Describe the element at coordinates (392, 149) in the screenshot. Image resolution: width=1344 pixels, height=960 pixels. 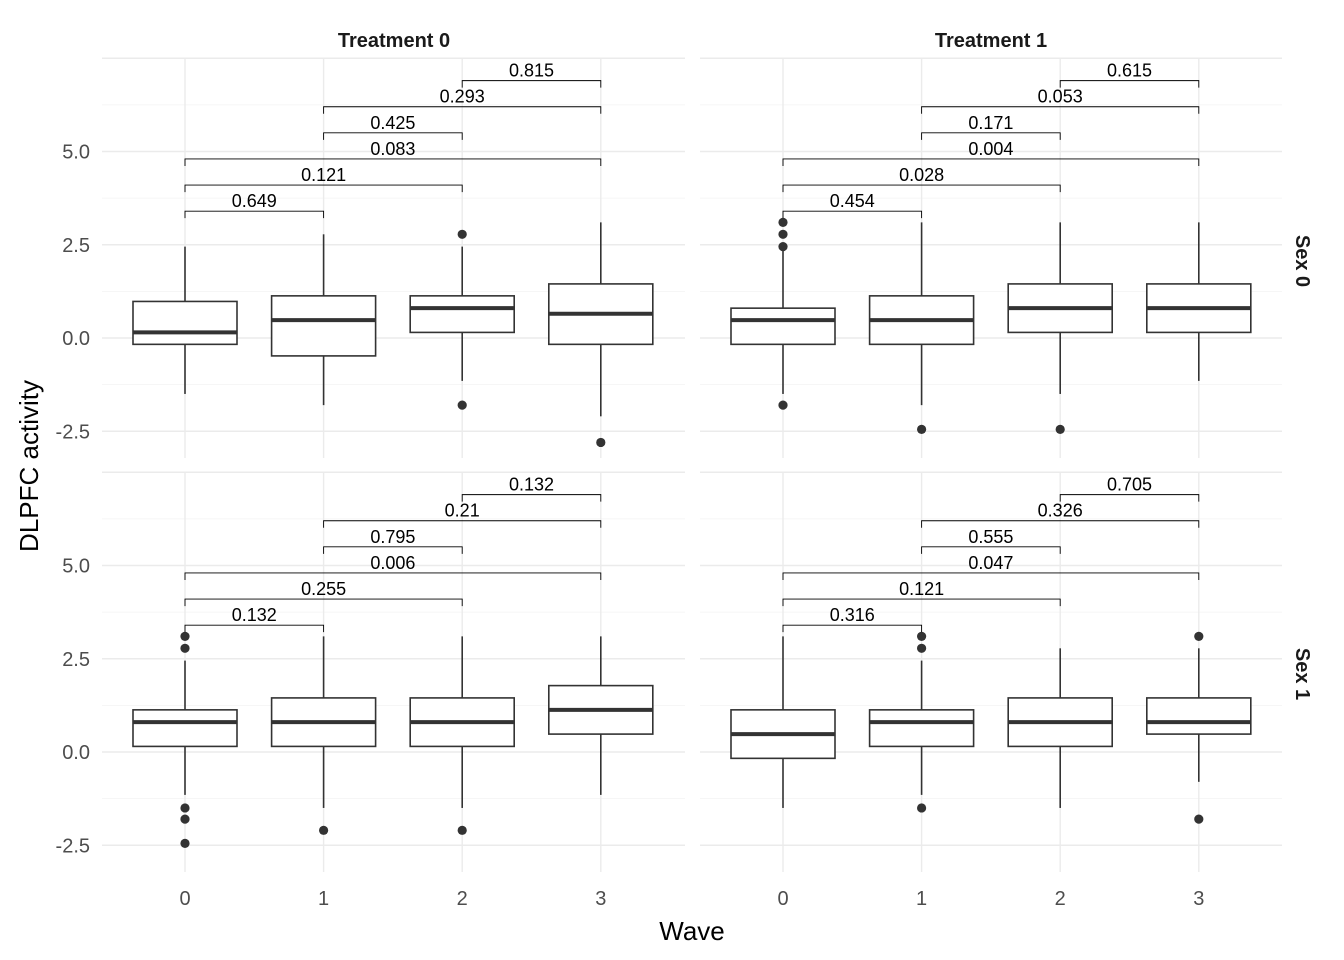
I see `p-value-label: 0.083` at that location.